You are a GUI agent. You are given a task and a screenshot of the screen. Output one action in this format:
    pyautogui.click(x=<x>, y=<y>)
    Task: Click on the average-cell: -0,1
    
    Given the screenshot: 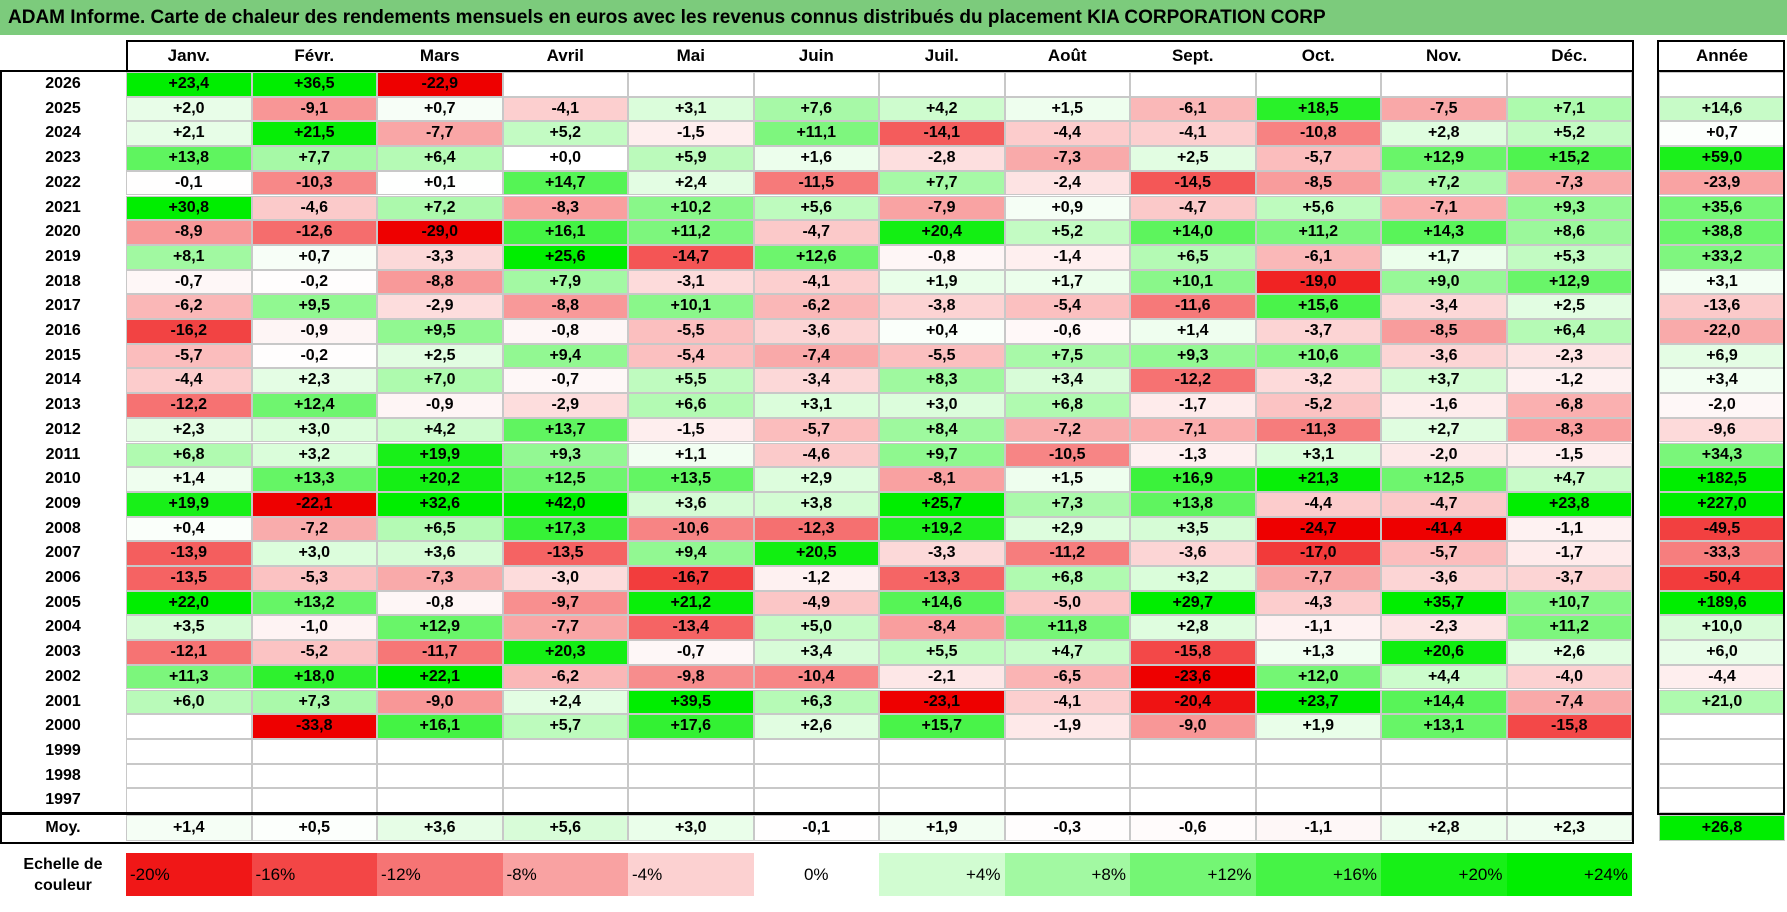 What is the action you would take?
    pyautogui.click(x=816, y=828)
    